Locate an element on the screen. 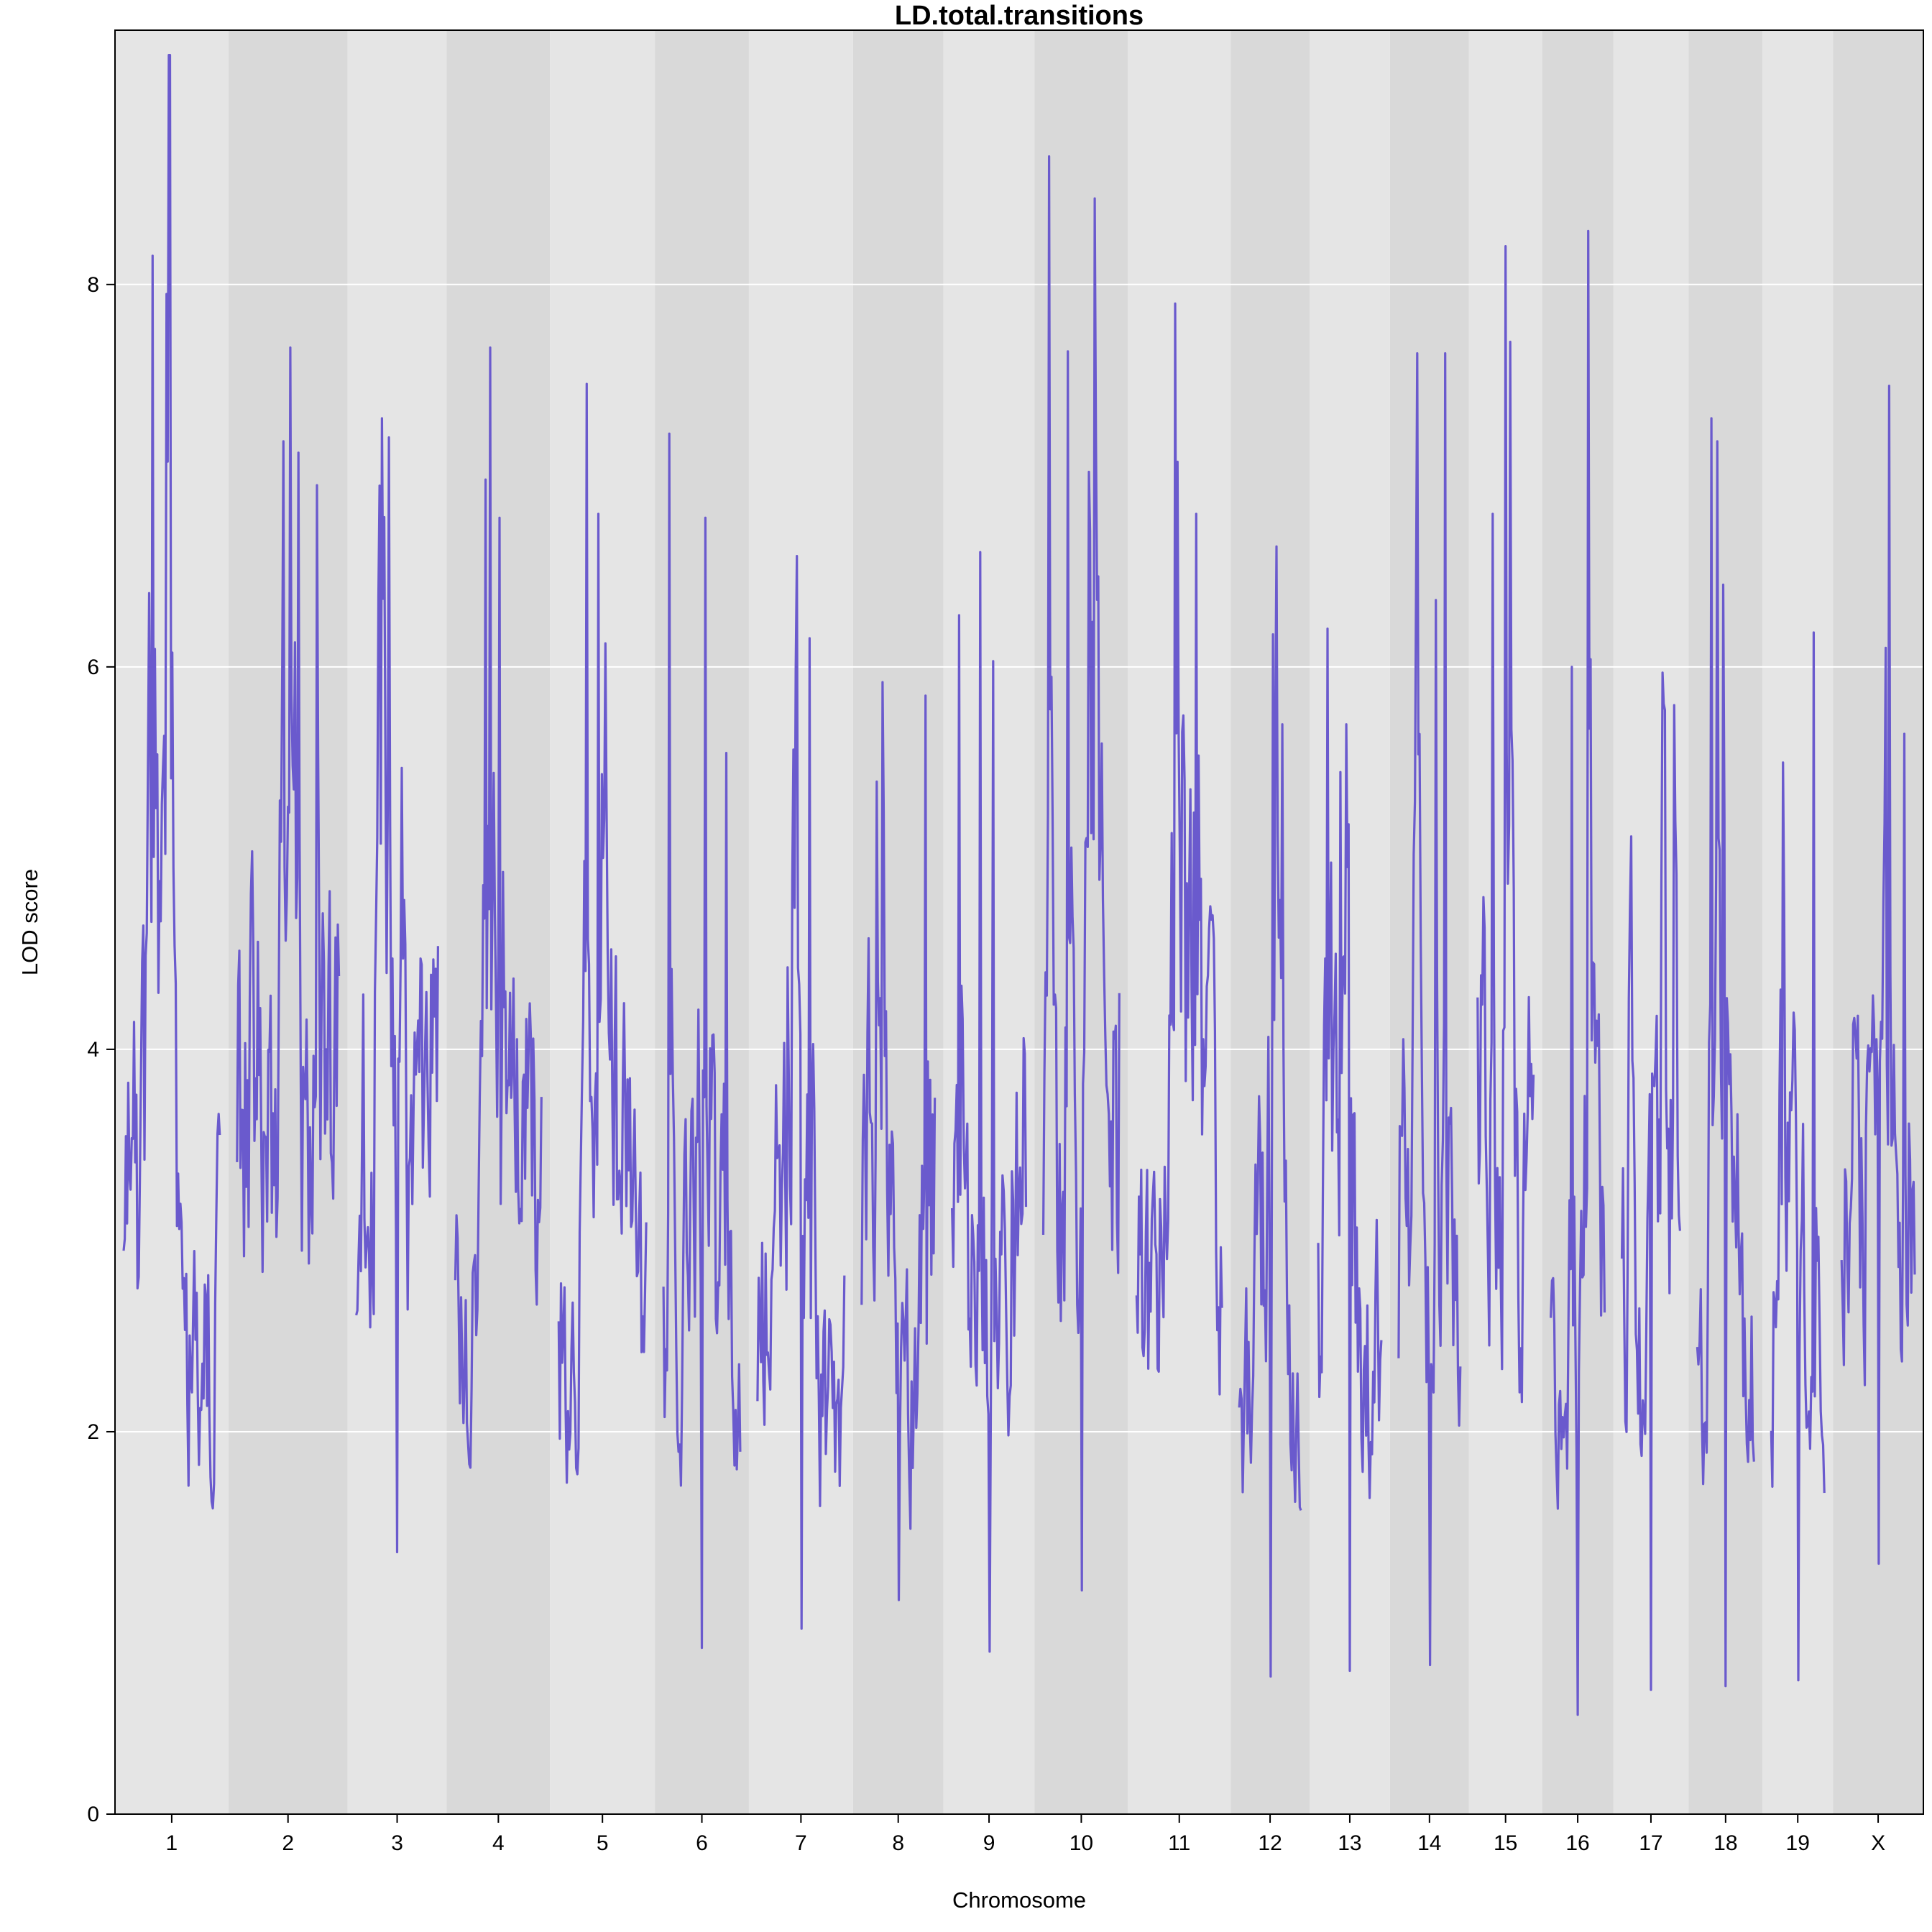 The width and height of the screenshot is (1932, 1932). x-tick-label-15: 15 is located at coordinates (1505, 1843).